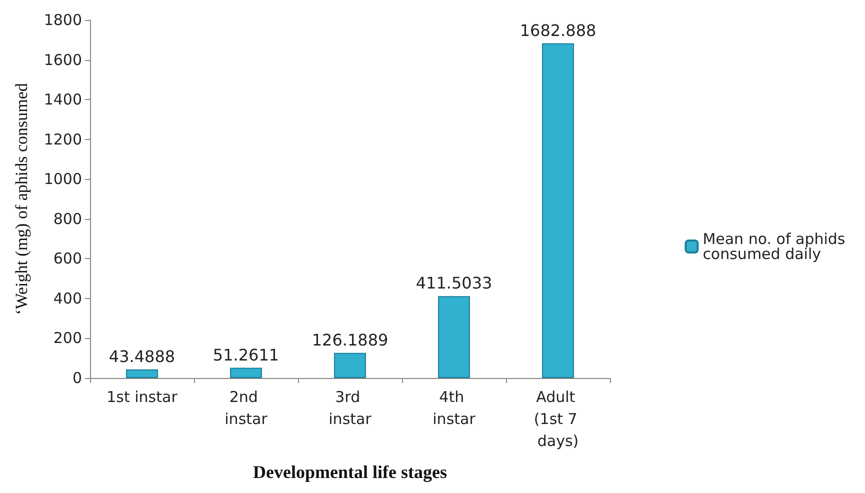  What do you see at coordinates (77, 378) in the screenshot?
I see `y-tick-label: 0` at bounding box center [77, 378].